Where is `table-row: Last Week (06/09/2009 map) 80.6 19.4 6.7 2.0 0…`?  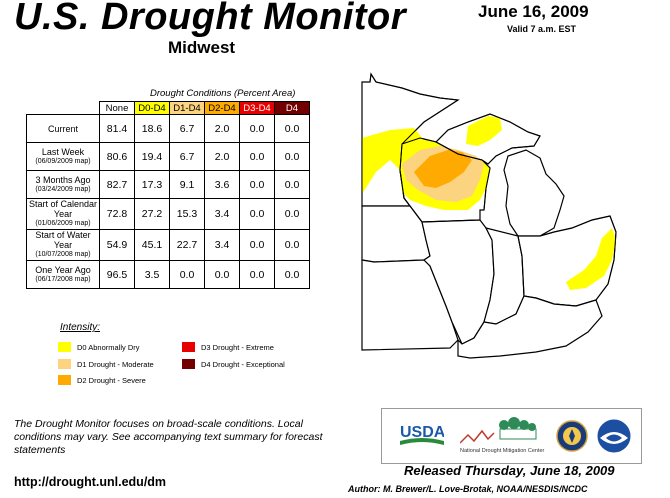
table-row: Last Week (06/09/2009 map) 80.6 19.4 6.7 2.0 0… is located at coordinates (168, 156).